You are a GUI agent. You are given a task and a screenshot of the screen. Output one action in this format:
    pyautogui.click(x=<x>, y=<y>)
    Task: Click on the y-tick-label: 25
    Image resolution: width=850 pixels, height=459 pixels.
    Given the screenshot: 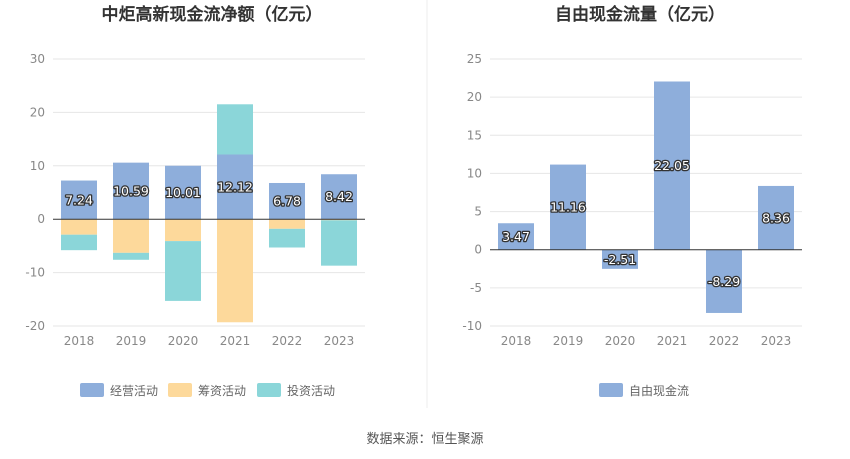 What is the action you would take?
    pyautogui.click(x=474, y=59)
    